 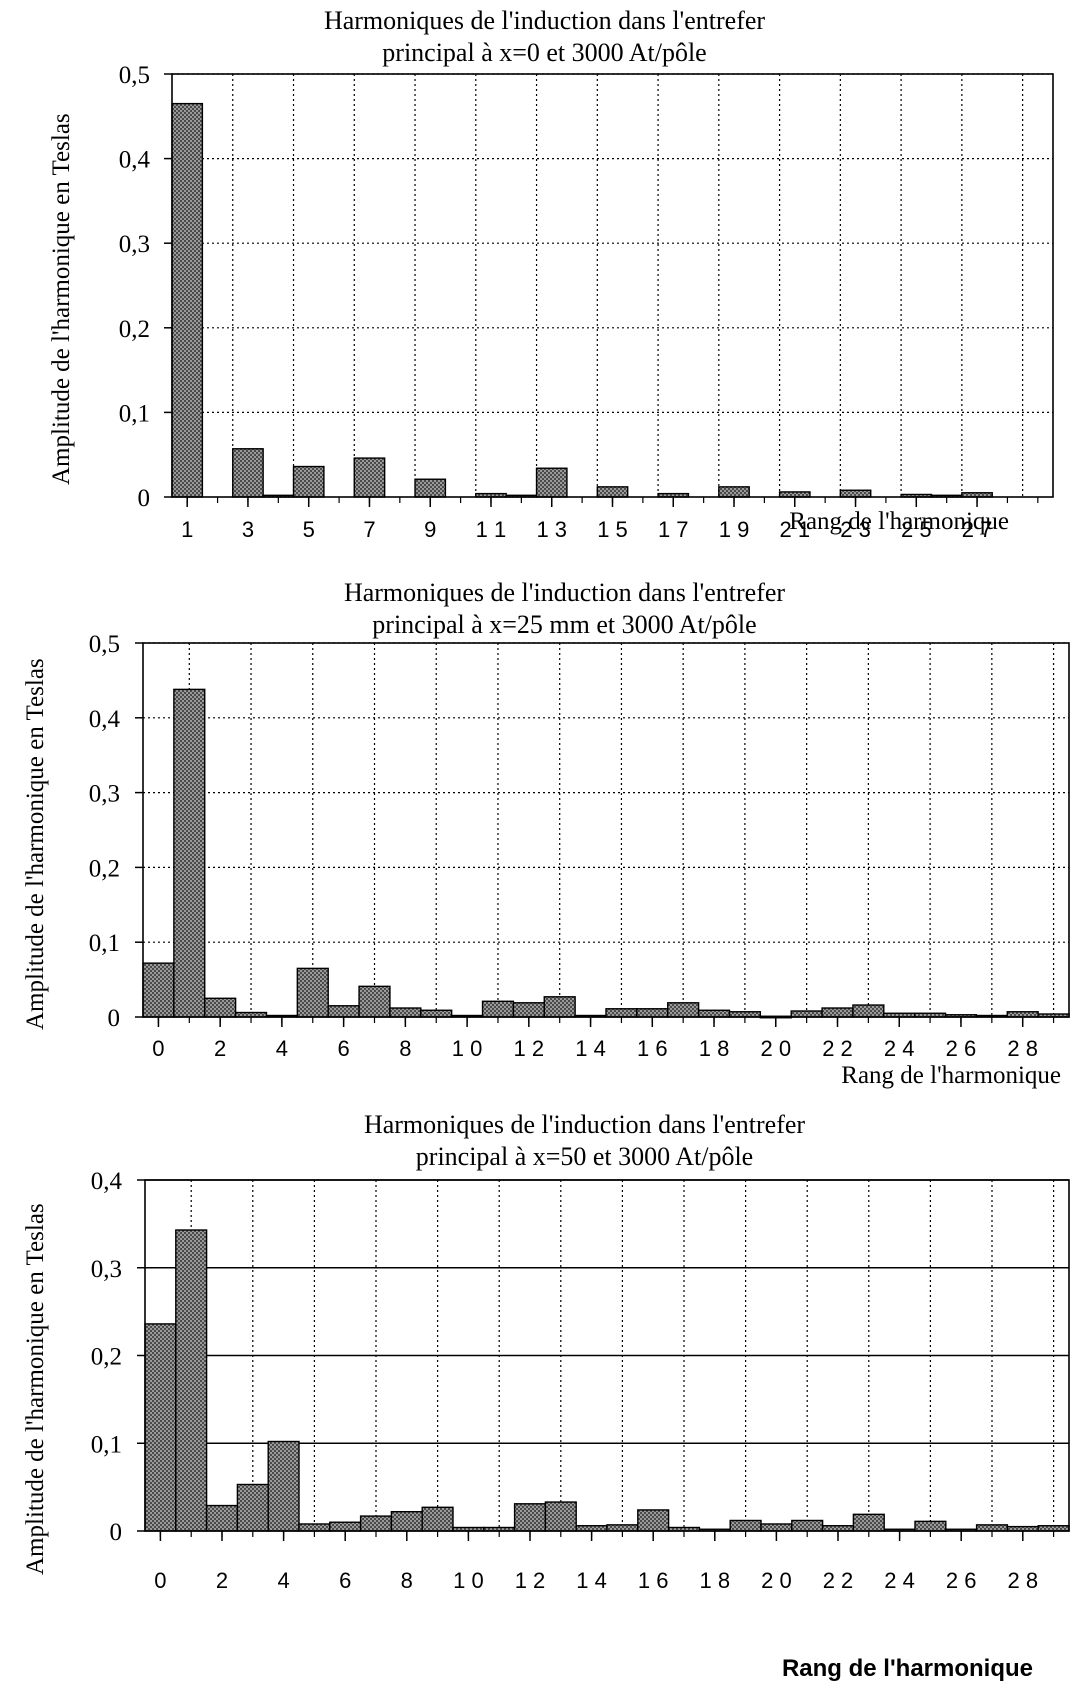 What do you see at coordinates (855, 529) in the screenshot?
I see `x-tick-label: 2 3` at bounding box center [855, 529].